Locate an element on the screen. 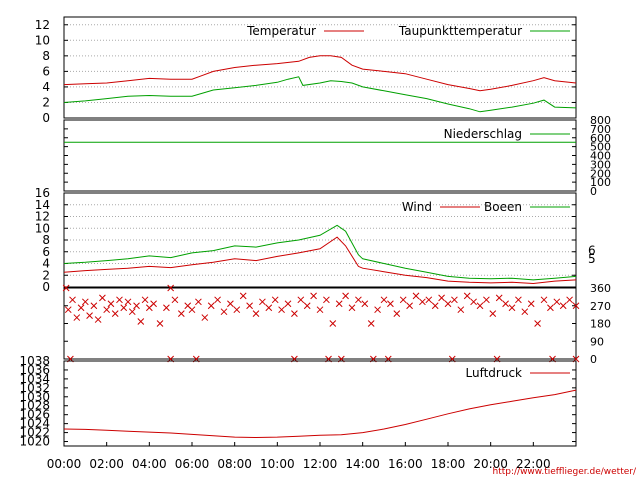  footer-url: http://www.tiefflieger.de/wetter/ is located at coordinates (565, 472).